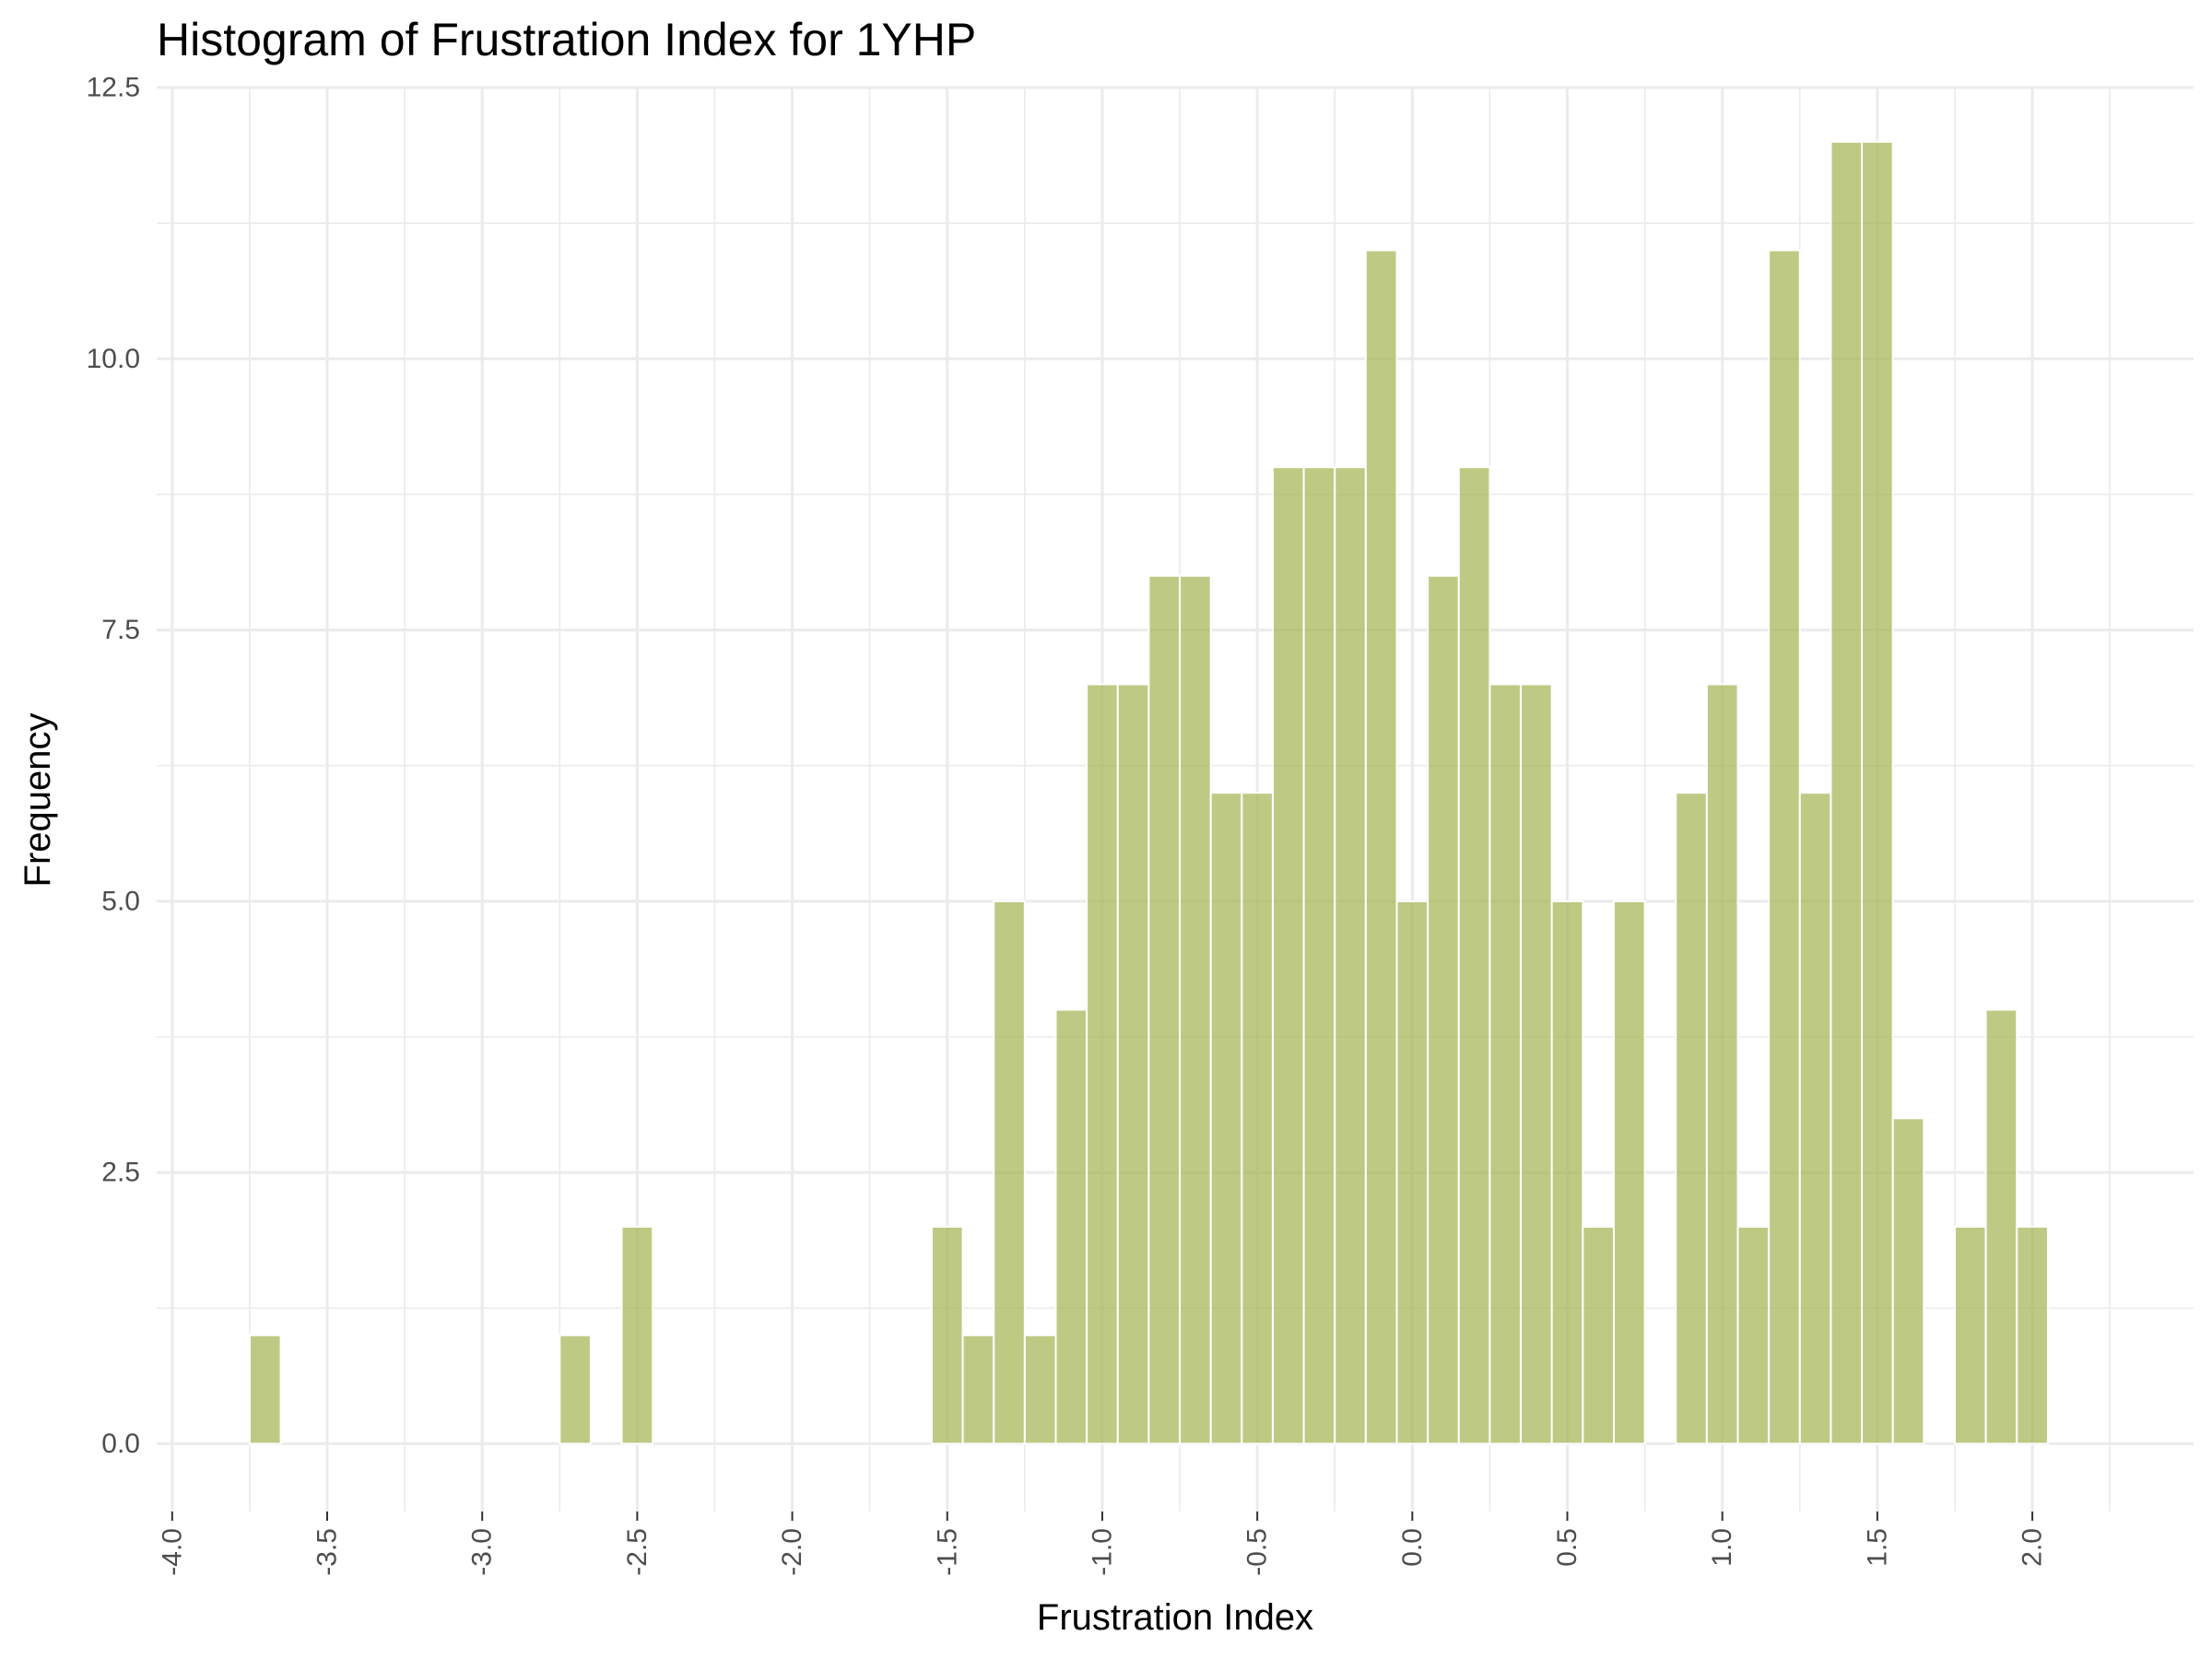 Image resolution: width=2212 pixels, height=1659 pixels. Describe the element at coordinates (172, 1552) in the screenshot. I see `x-tick-label: -4.0` at that location.